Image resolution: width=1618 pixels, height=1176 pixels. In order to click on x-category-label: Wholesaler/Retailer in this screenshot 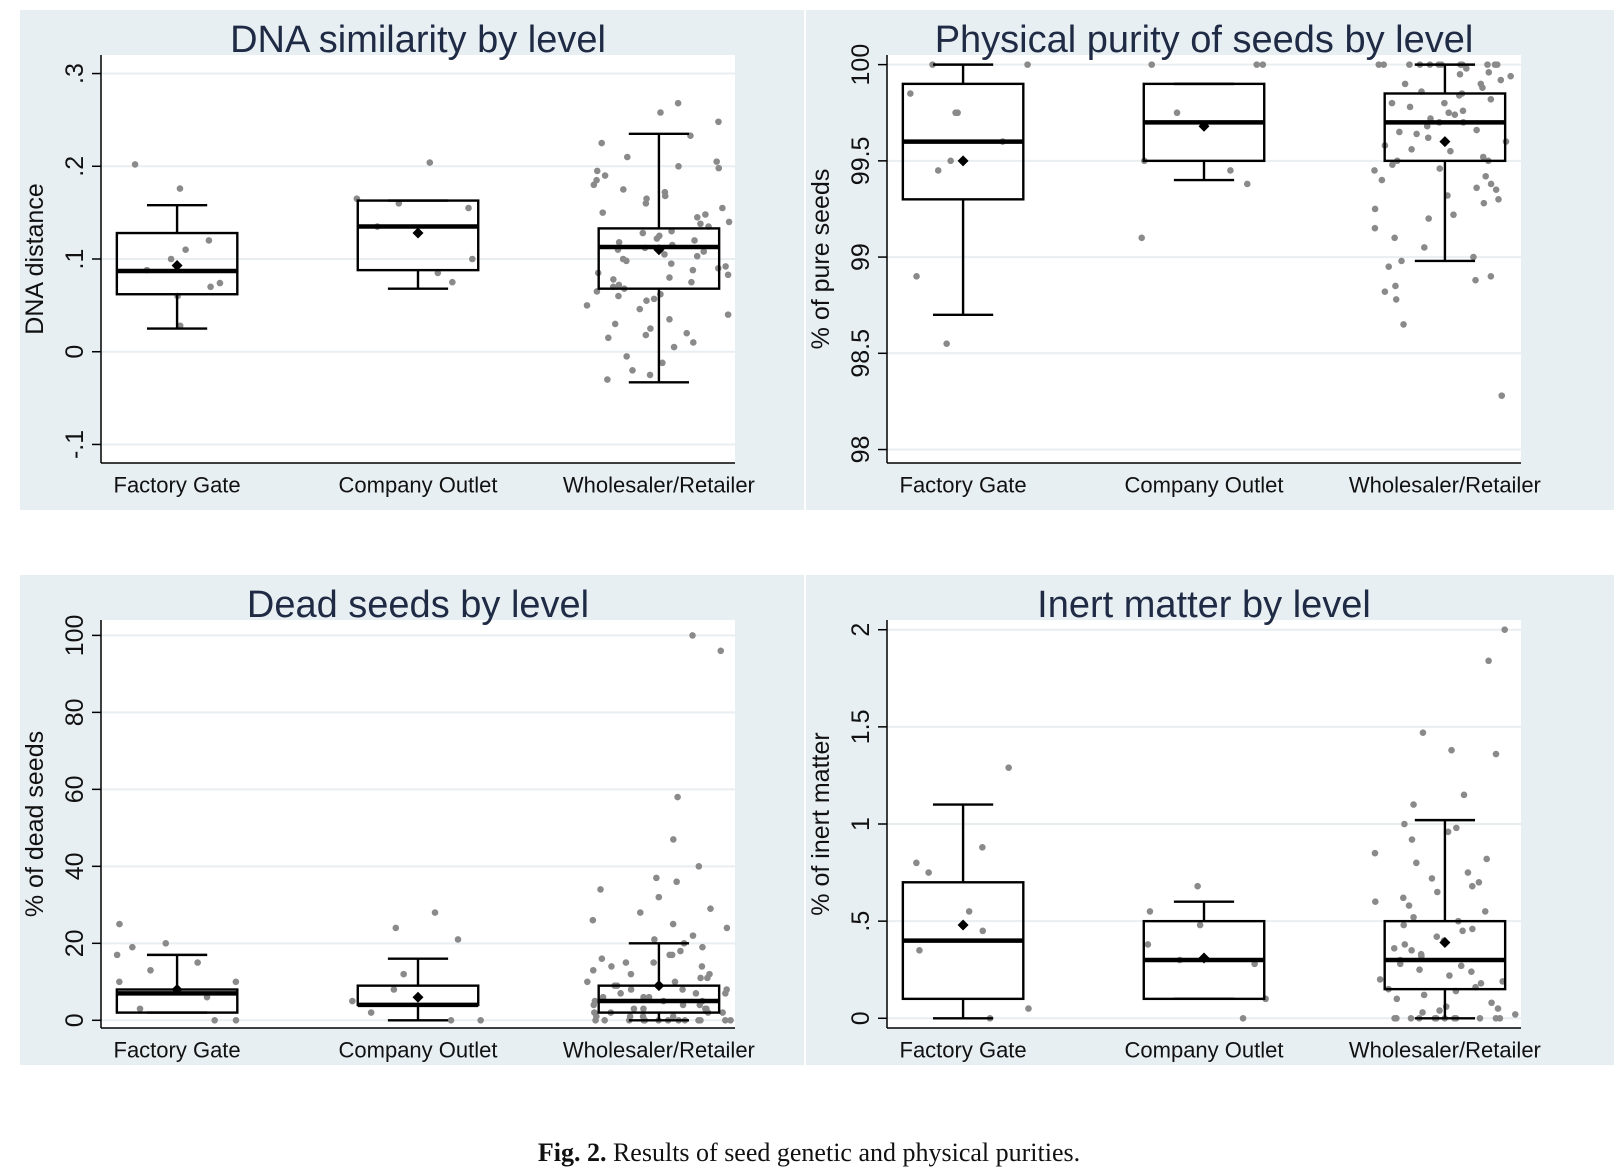, I will do `click(1445, 1050)`.